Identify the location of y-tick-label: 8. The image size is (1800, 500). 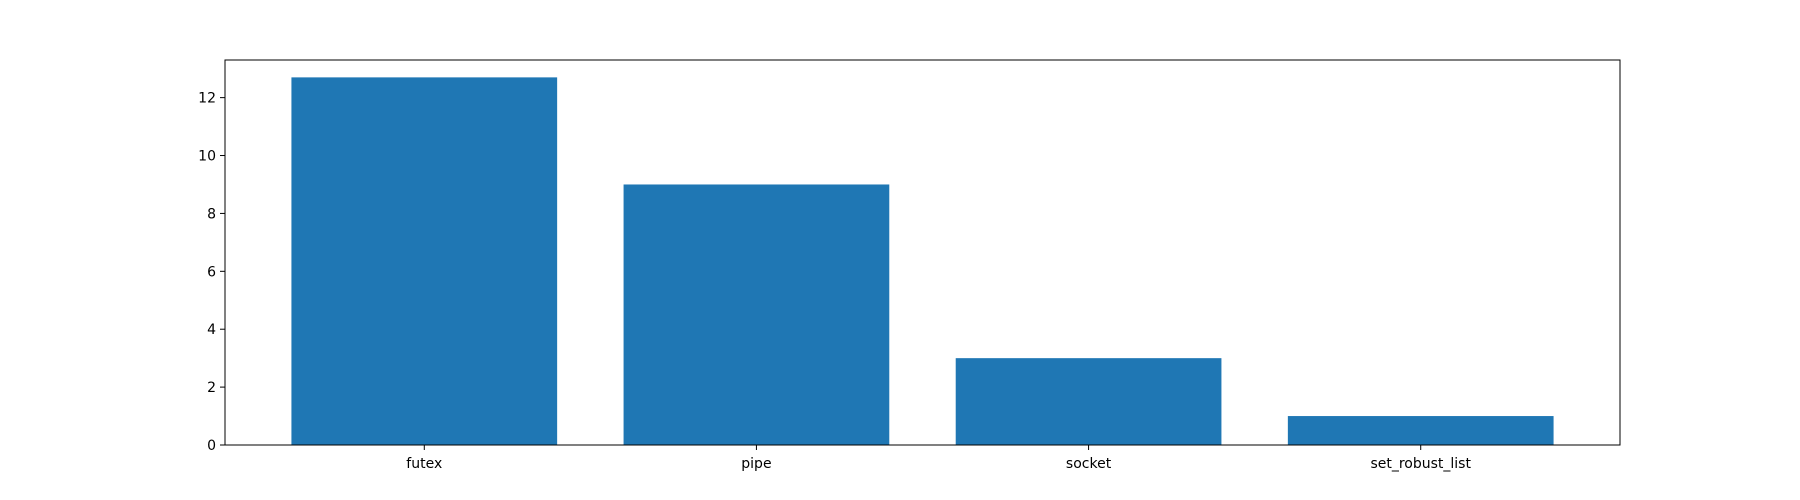
(211, 214).